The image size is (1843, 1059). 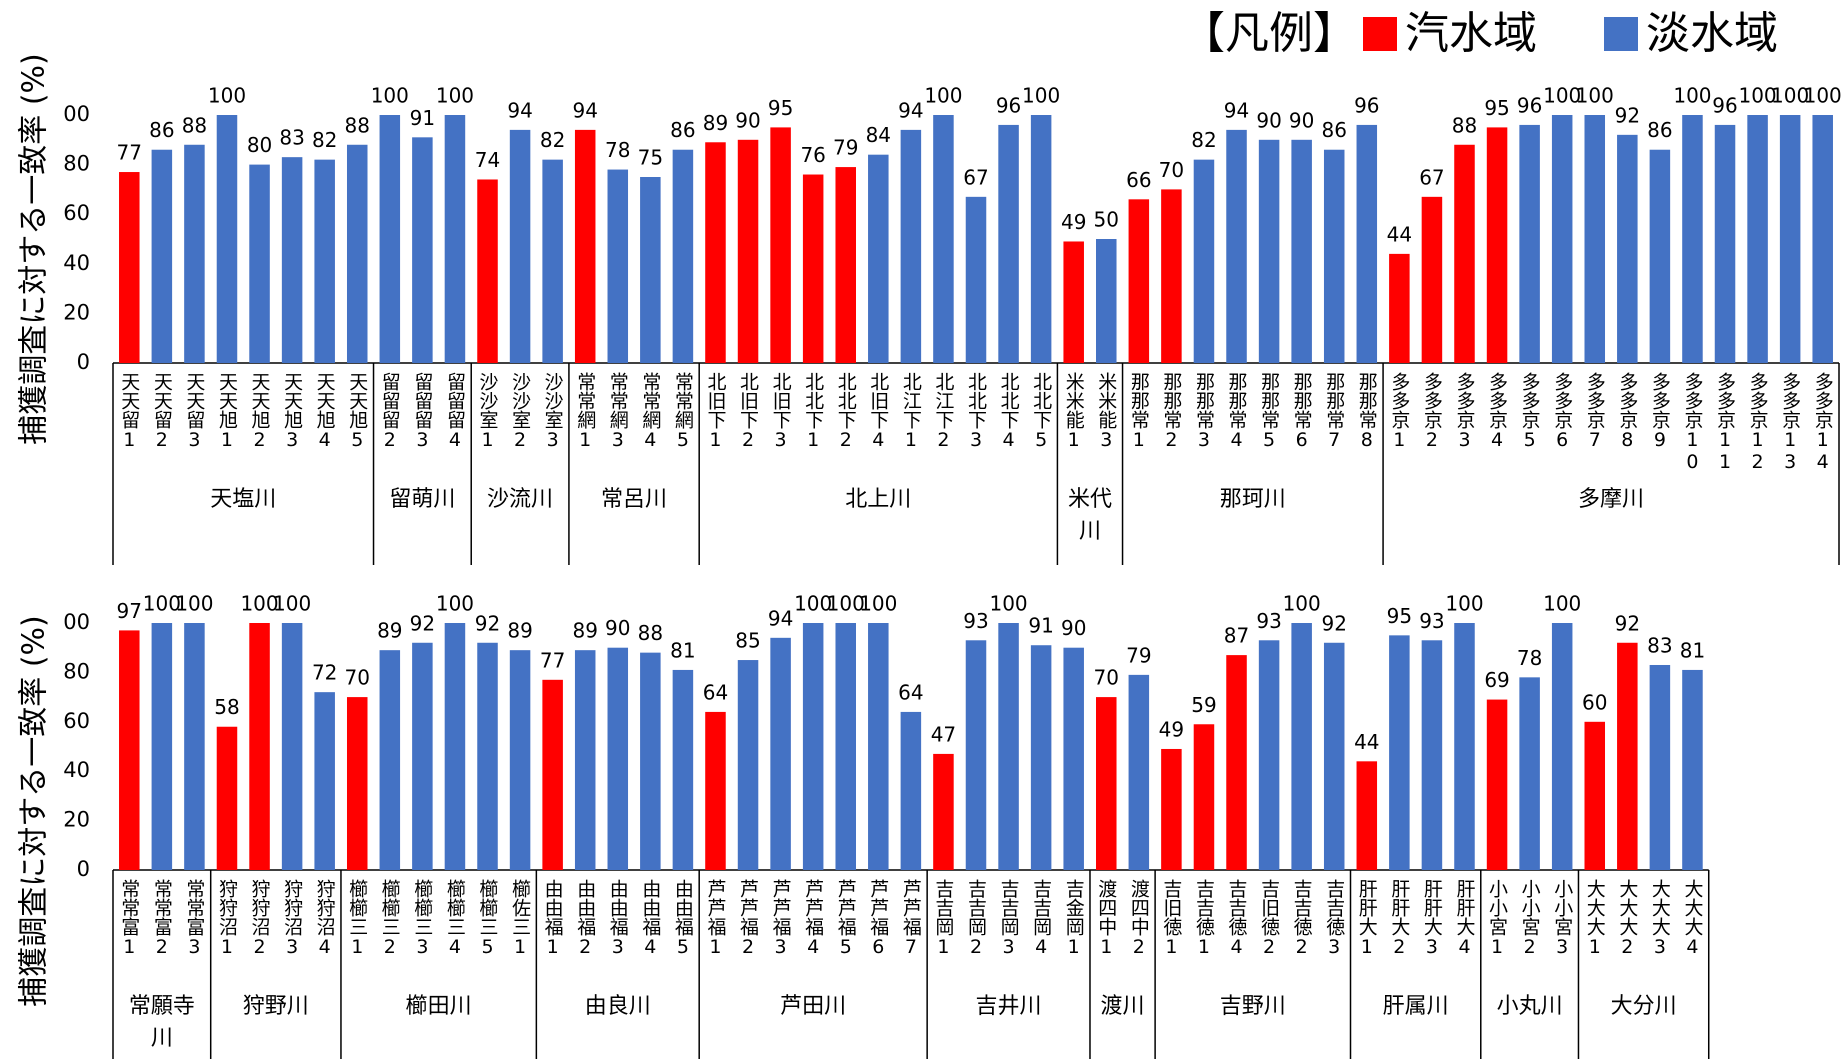 What do you see at coordinates (1106, 918) in the screenshot?
I see `x-tick-label: 渡四中1` at bounding box center [1106, 918].